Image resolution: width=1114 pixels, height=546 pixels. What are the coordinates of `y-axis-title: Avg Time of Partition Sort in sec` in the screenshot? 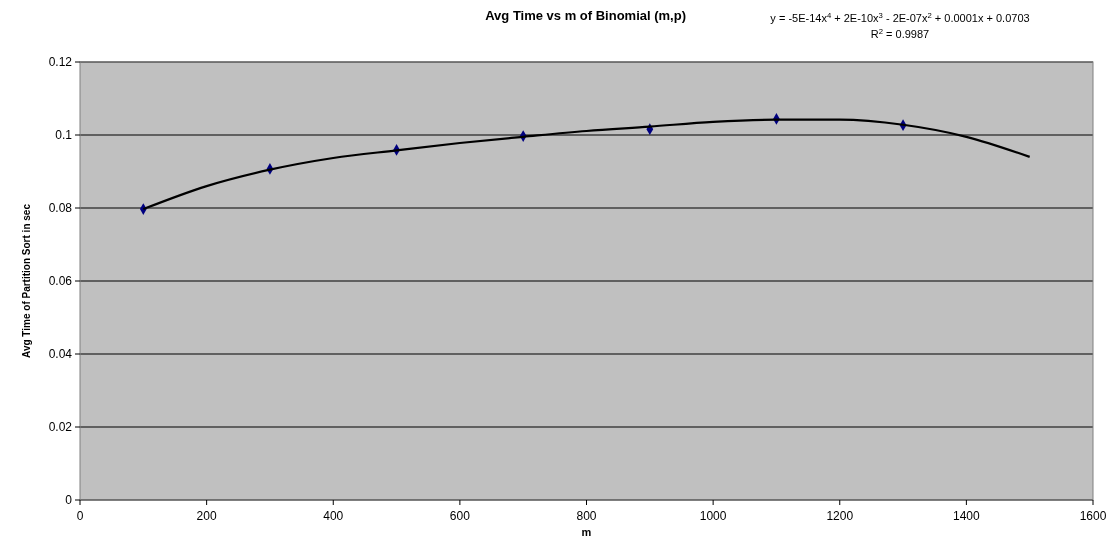 It's located at (26, 280).